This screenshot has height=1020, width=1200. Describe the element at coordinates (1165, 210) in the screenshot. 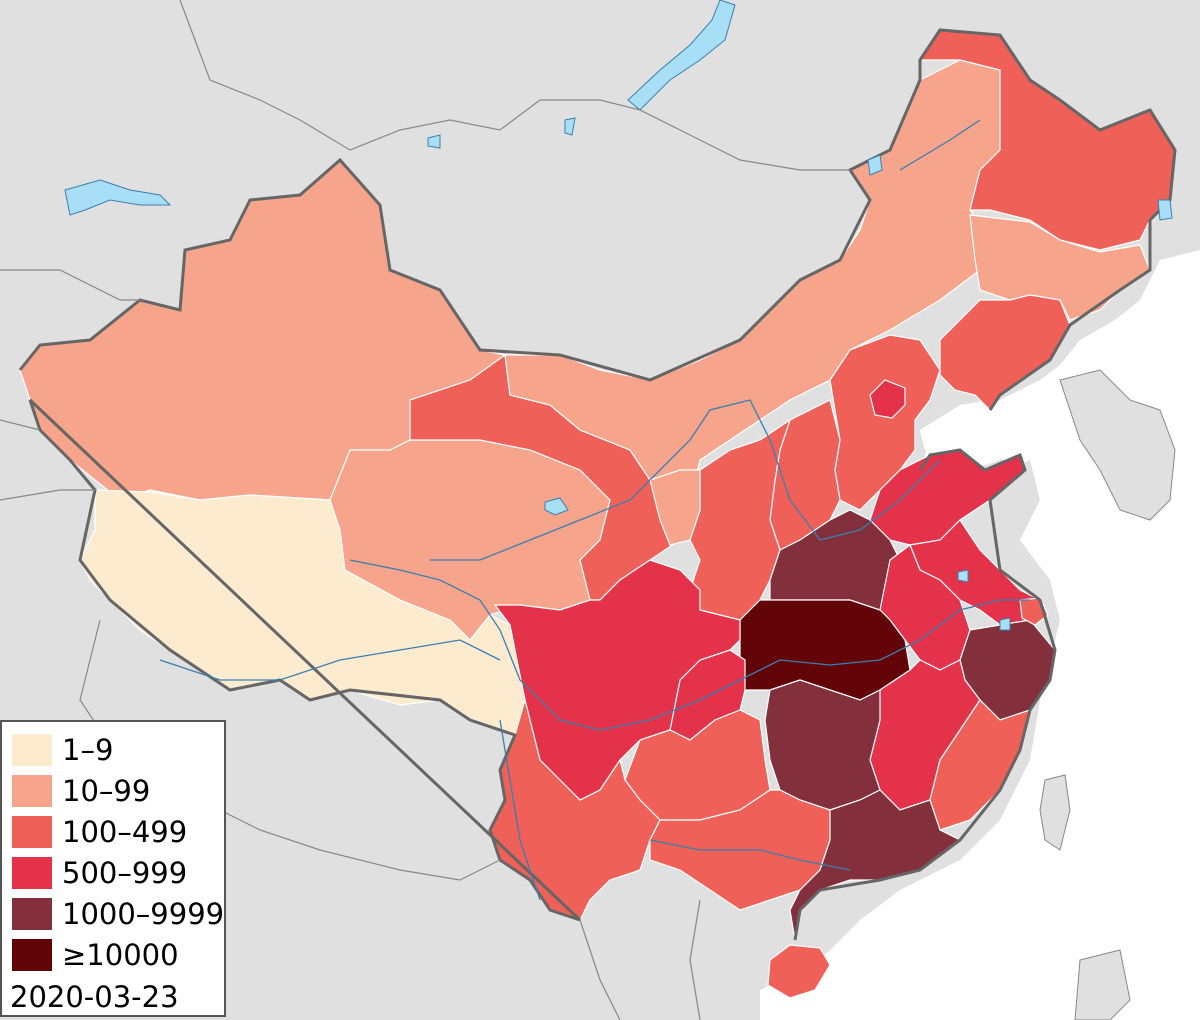

I see `lake-xingkai` at that location.